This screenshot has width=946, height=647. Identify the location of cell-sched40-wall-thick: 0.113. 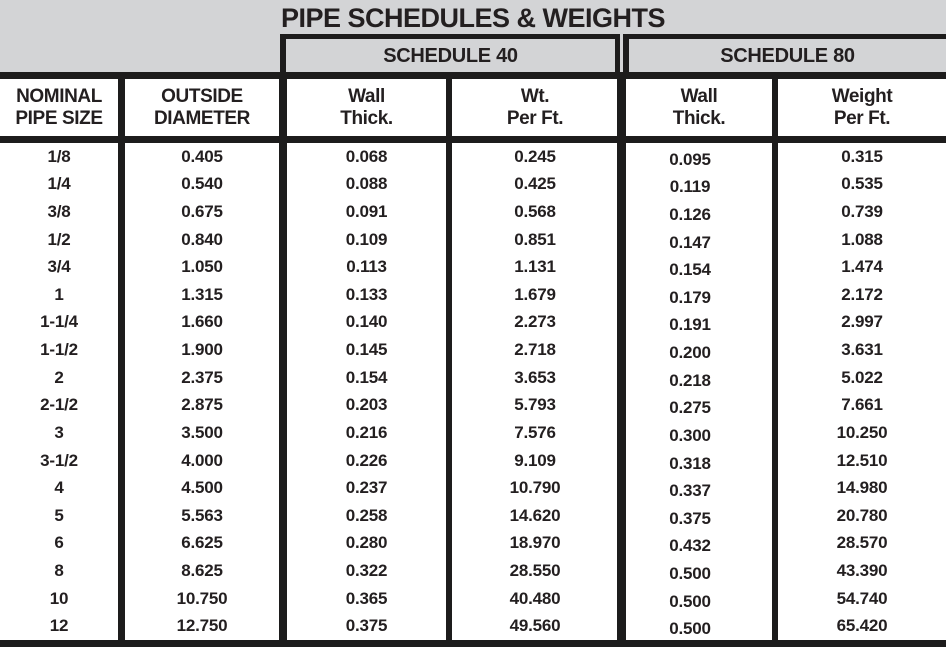
(366, 267).